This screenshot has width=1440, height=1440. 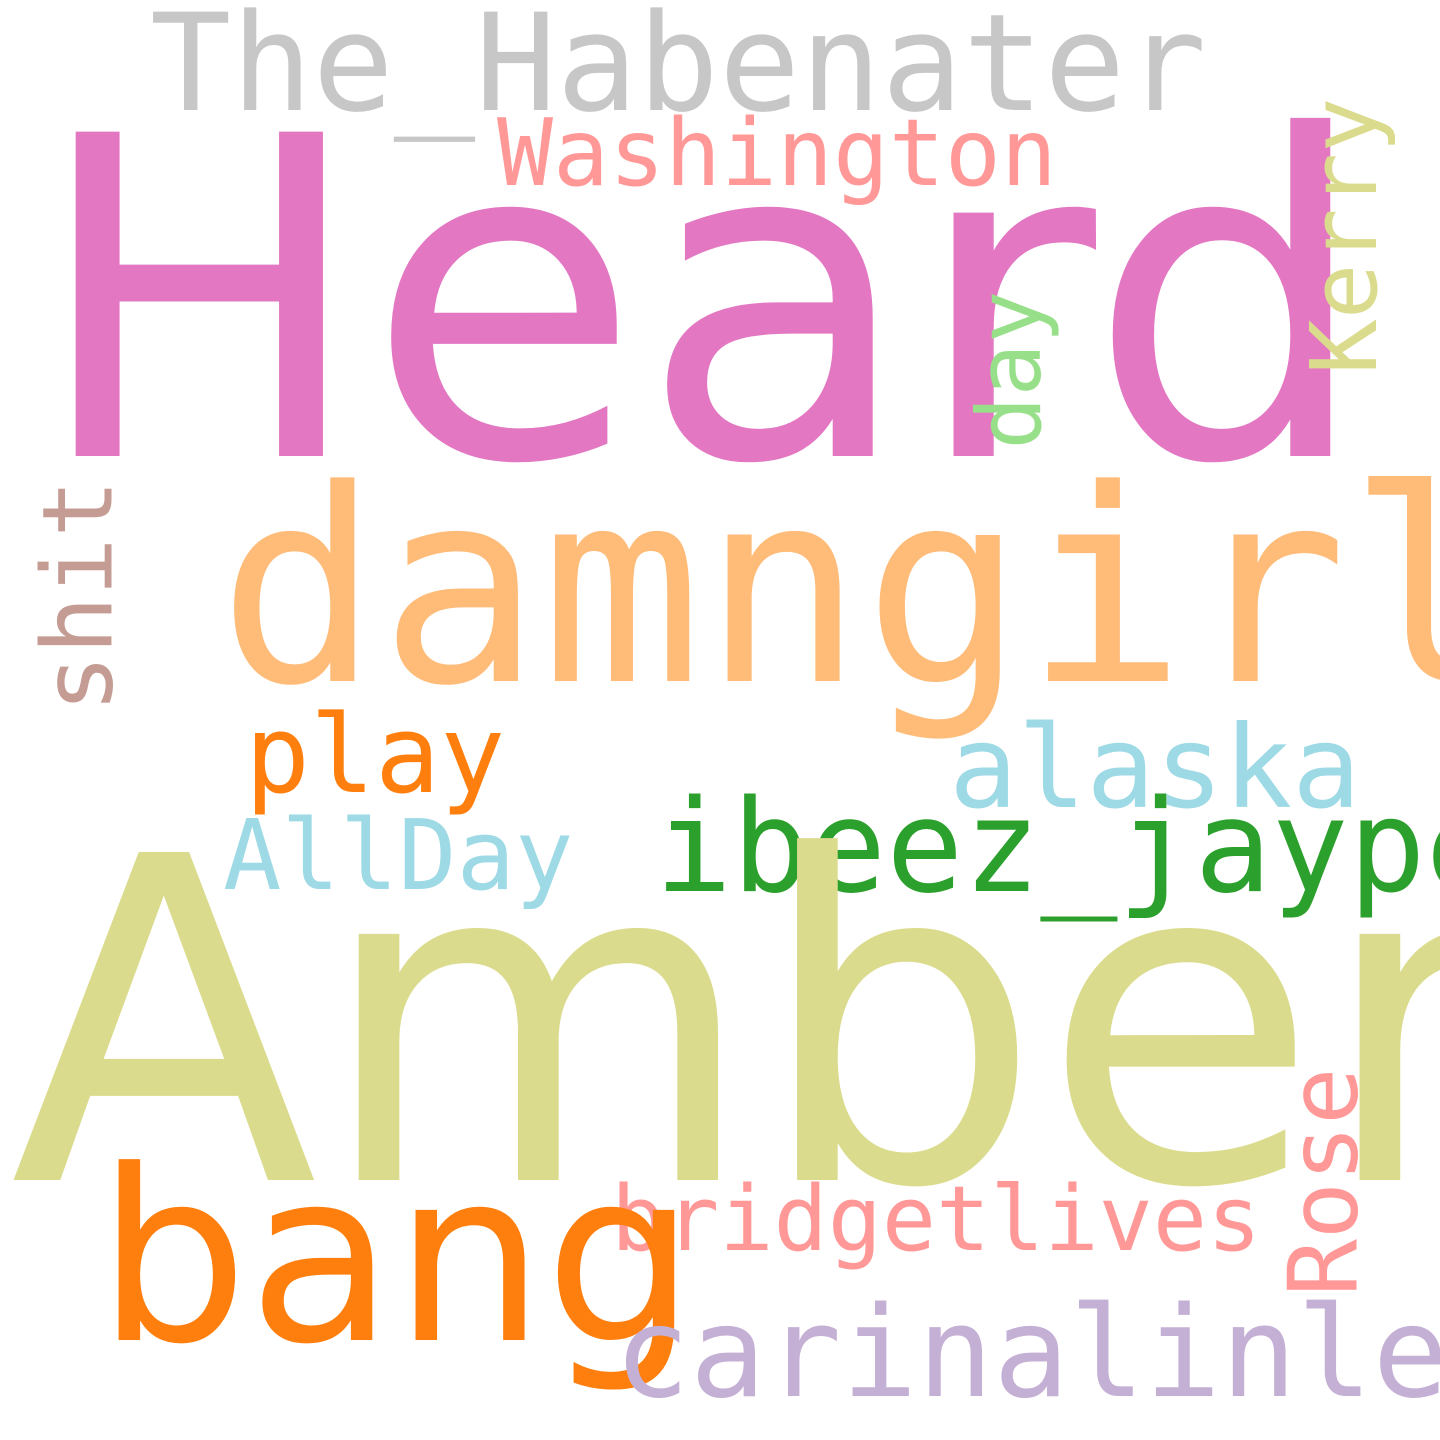 I want to click on word-kerry: Kerry, so click(x=1344, y=236).